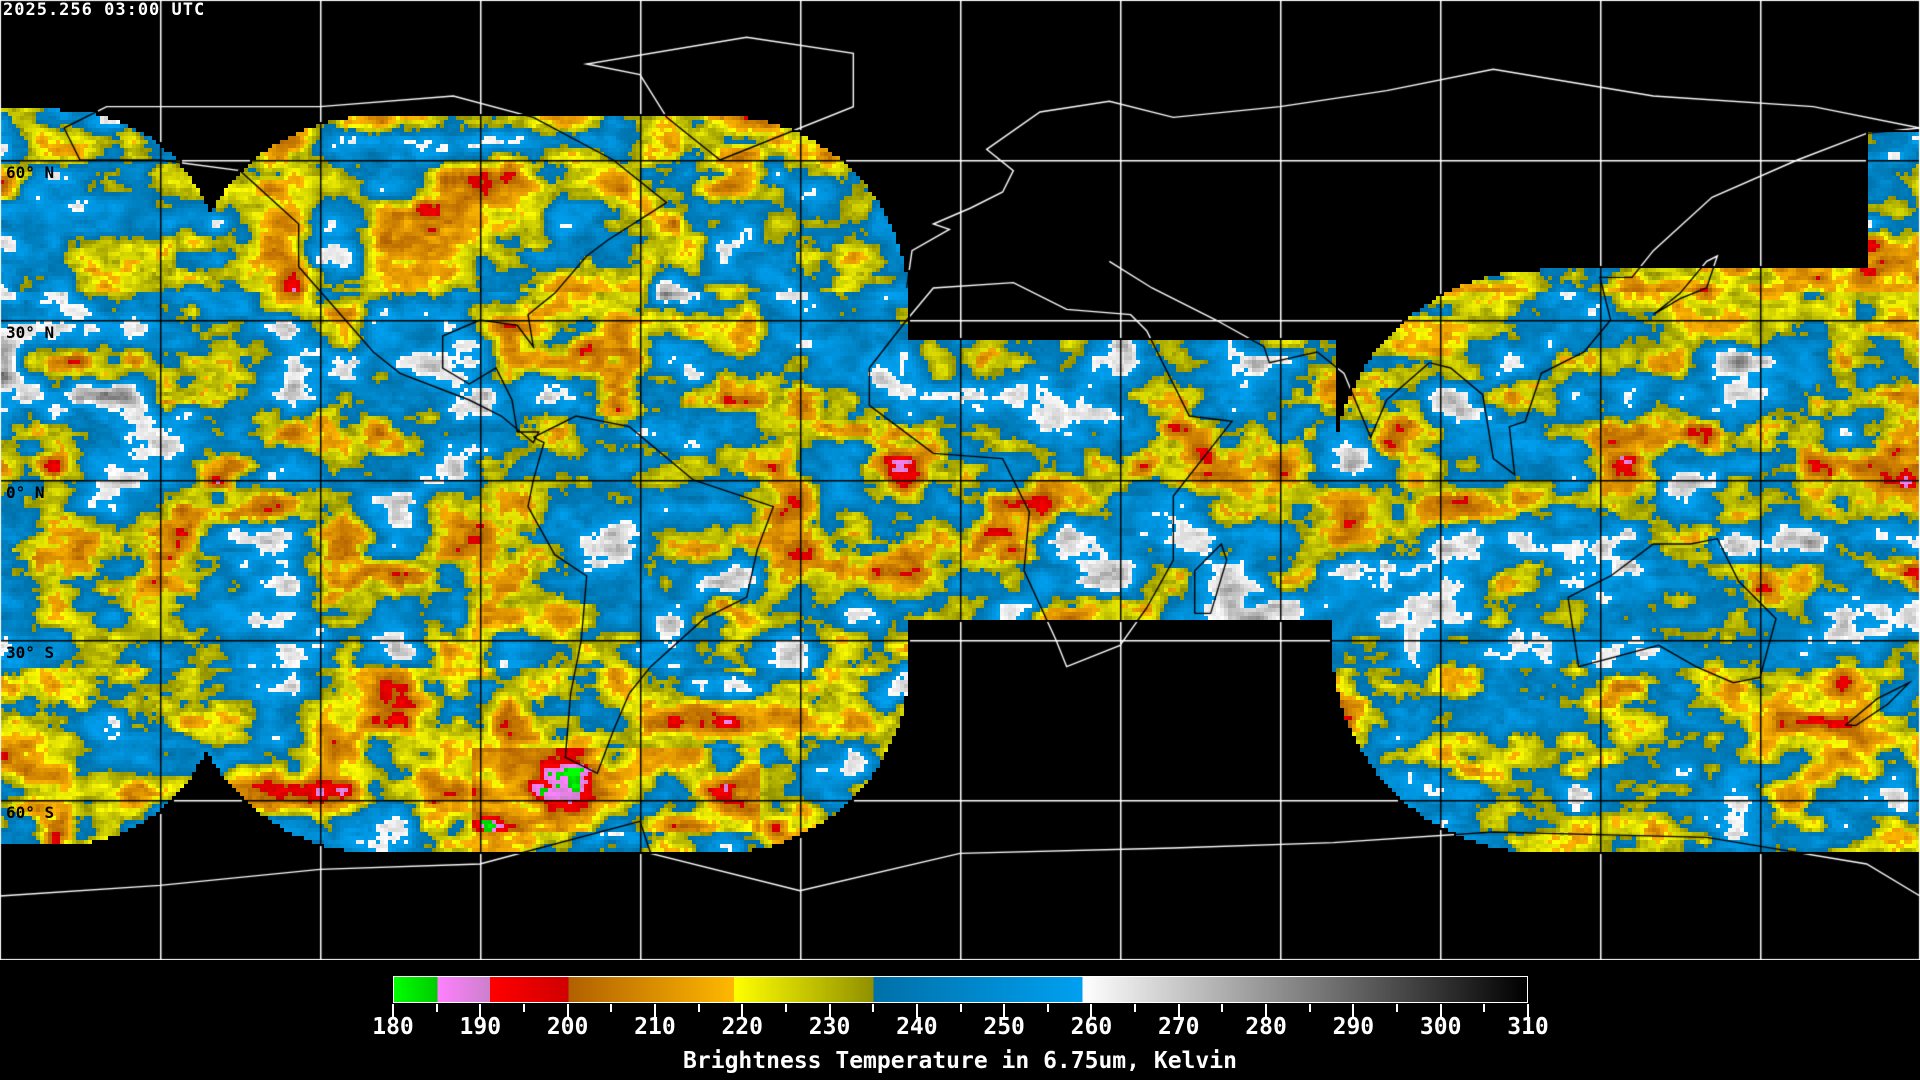 This screenshot has height=1080, width=1920. Describe the element at coordinates (829, 1027) in the screenshot. I see `colorbar-tick-label: 230` at that location.